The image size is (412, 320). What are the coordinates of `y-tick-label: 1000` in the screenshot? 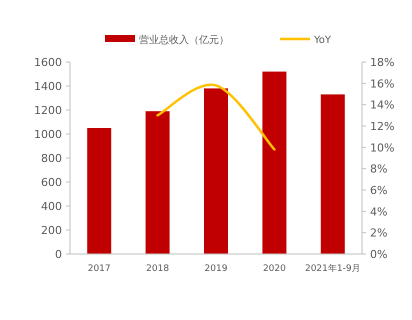 It's located at (48, 134).